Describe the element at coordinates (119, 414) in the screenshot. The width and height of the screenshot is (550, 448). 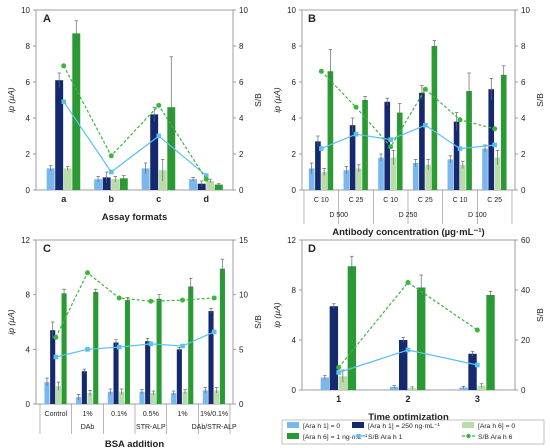
I see `category-label: 0.1%` at that location.